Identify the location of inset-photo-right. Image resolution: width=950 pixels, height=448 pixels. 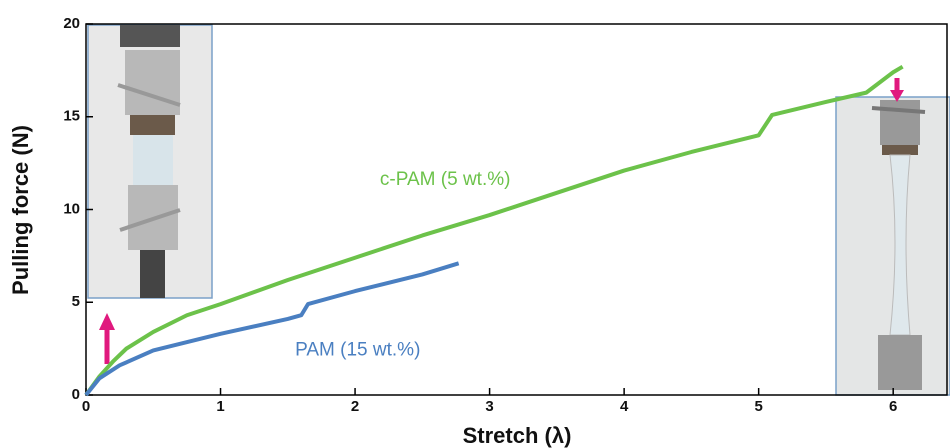
(892, 246).